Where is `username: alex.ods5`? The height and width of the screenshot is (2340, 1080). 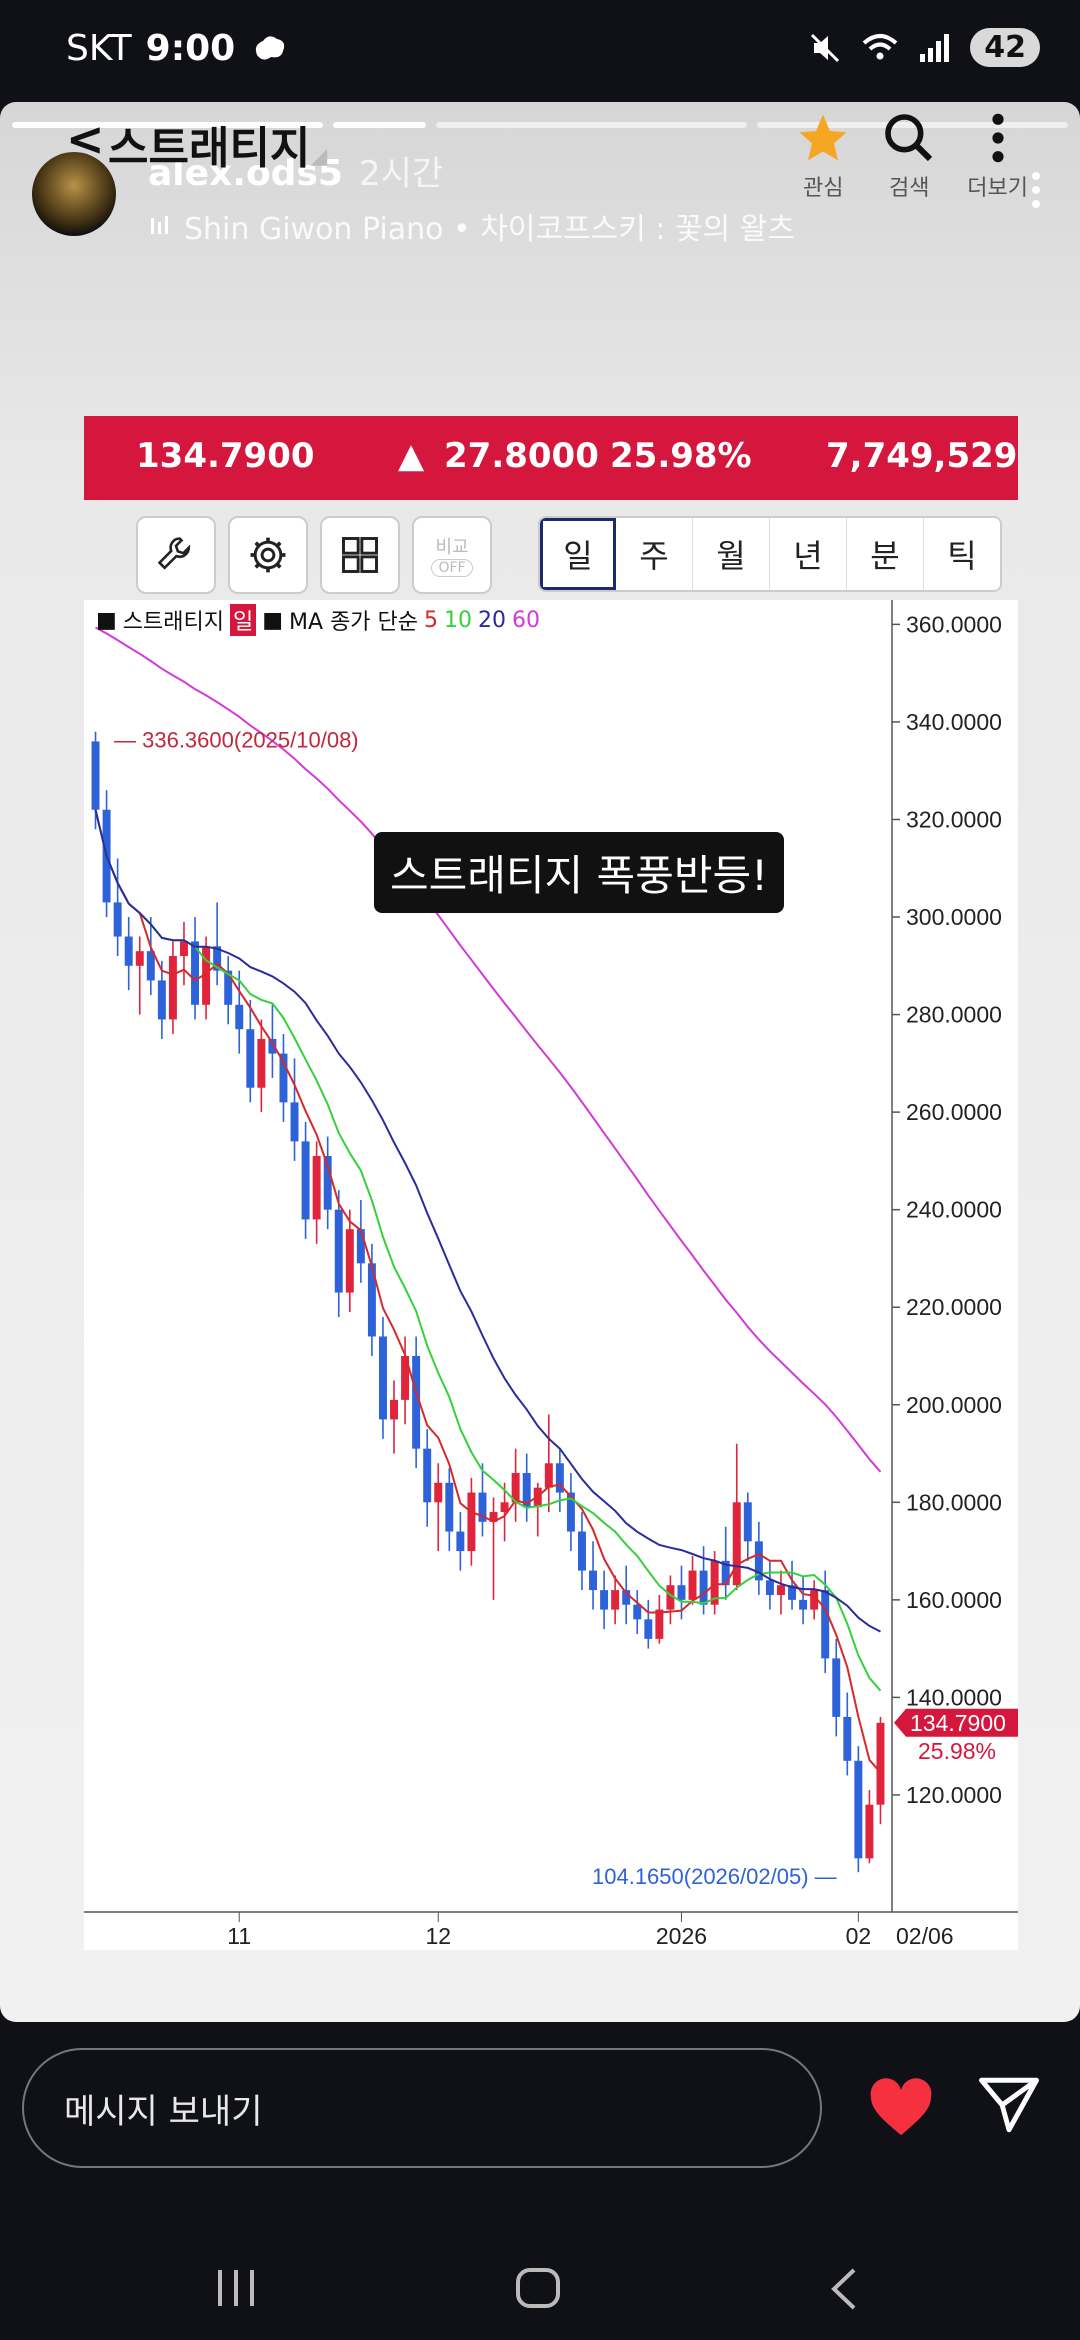
username: alex.ods5 is located at coordinates (245, 173).